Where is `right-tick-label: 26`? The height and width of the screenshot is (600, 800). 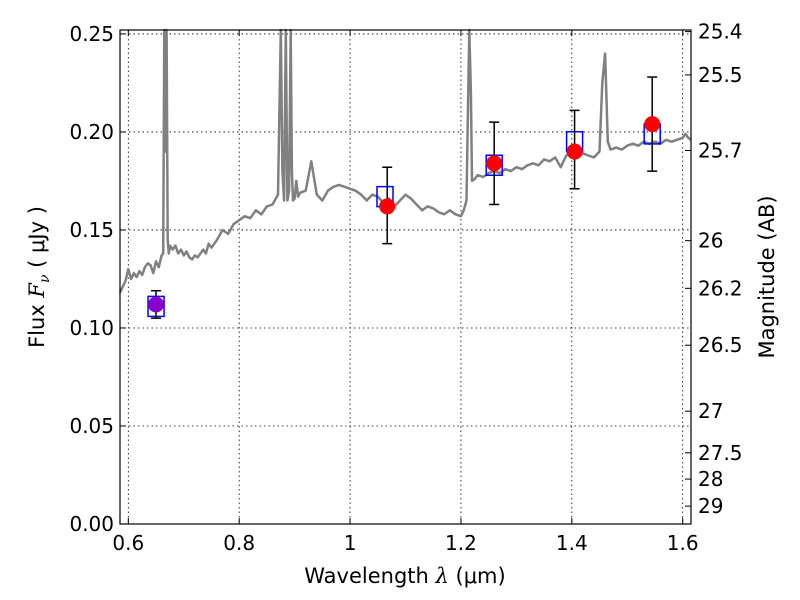 right-tick-label: 26 is located at coordinates (710, 241).